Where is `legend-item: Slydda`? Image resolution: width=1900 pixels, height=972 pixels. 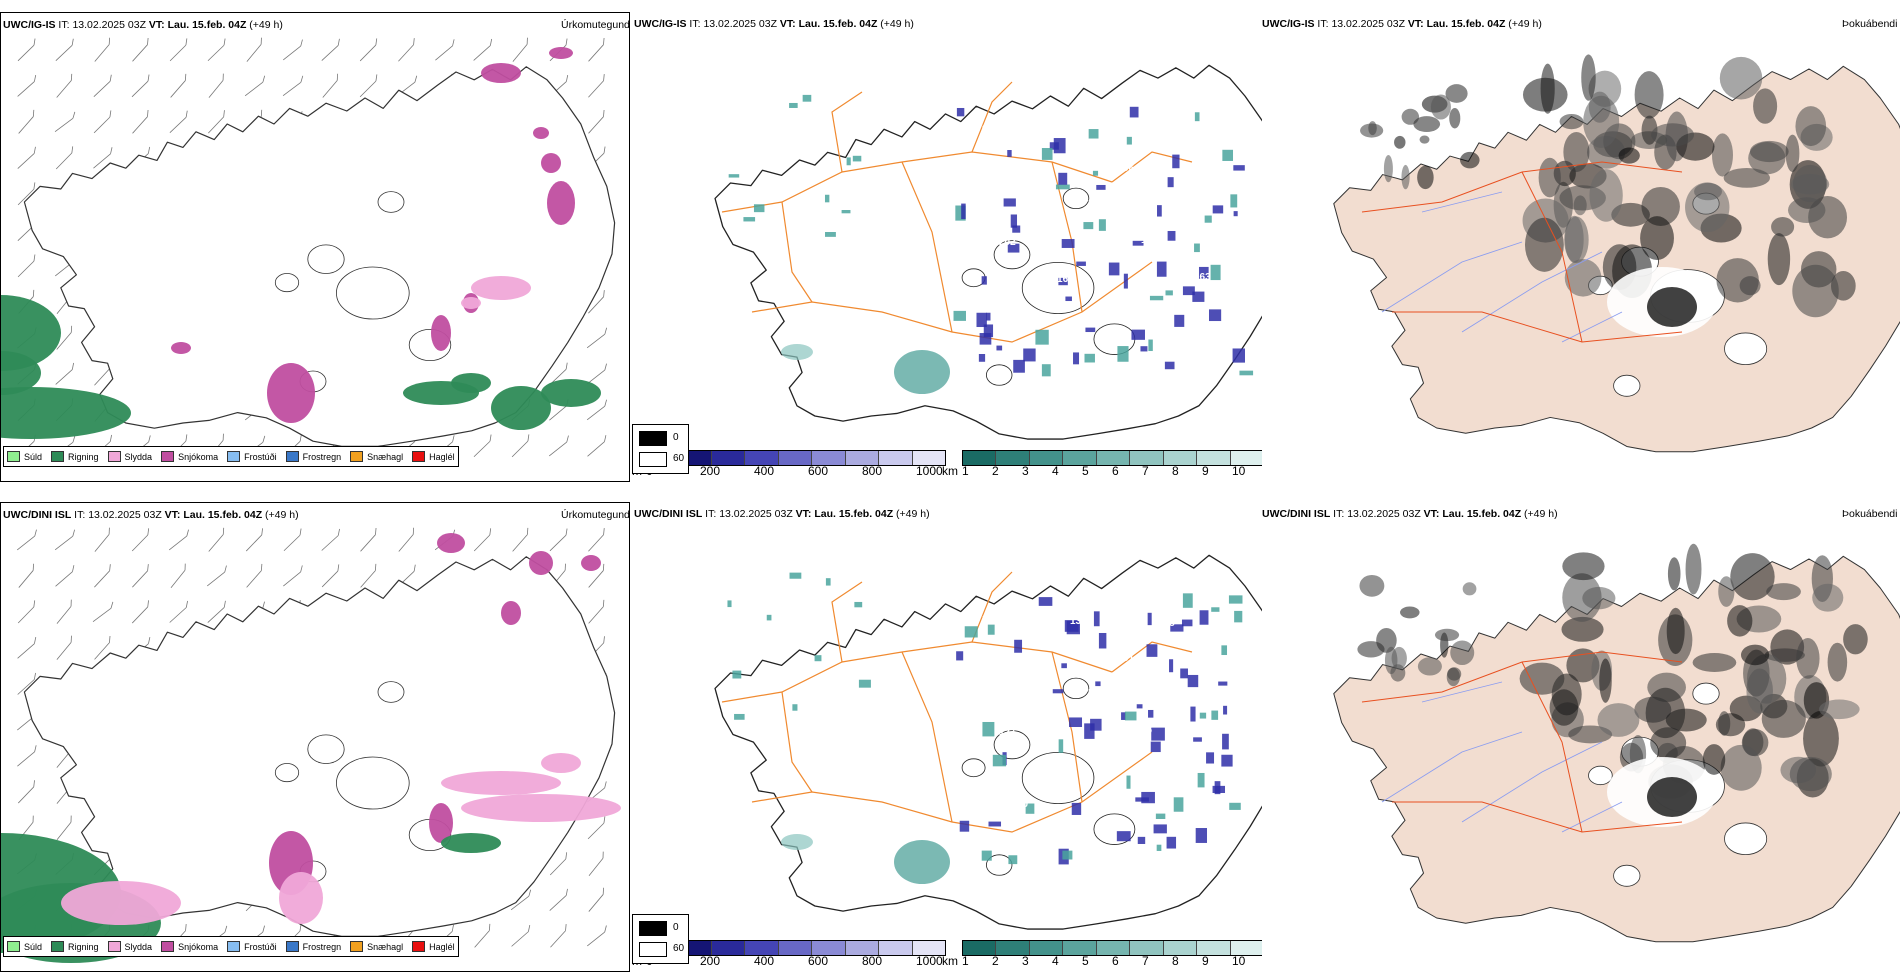 legend-item: Slydda is located at coordinates (130, 946).